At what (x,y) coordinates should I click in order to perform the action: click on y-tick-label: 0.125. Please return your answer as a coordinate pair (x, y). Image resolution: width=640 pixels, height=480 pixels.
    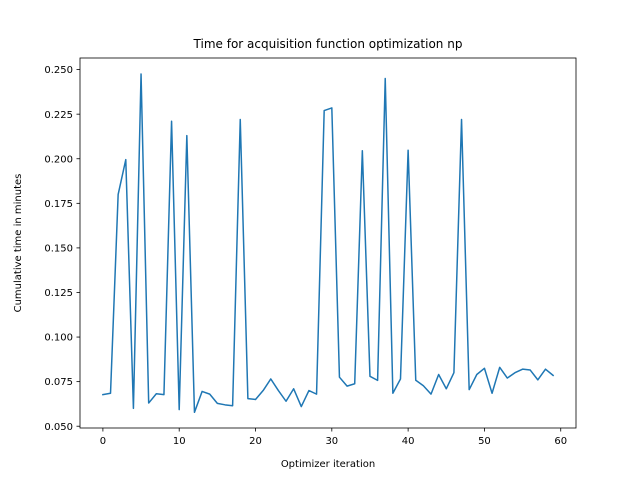
    Looking at the image, I should click on (58, 293).